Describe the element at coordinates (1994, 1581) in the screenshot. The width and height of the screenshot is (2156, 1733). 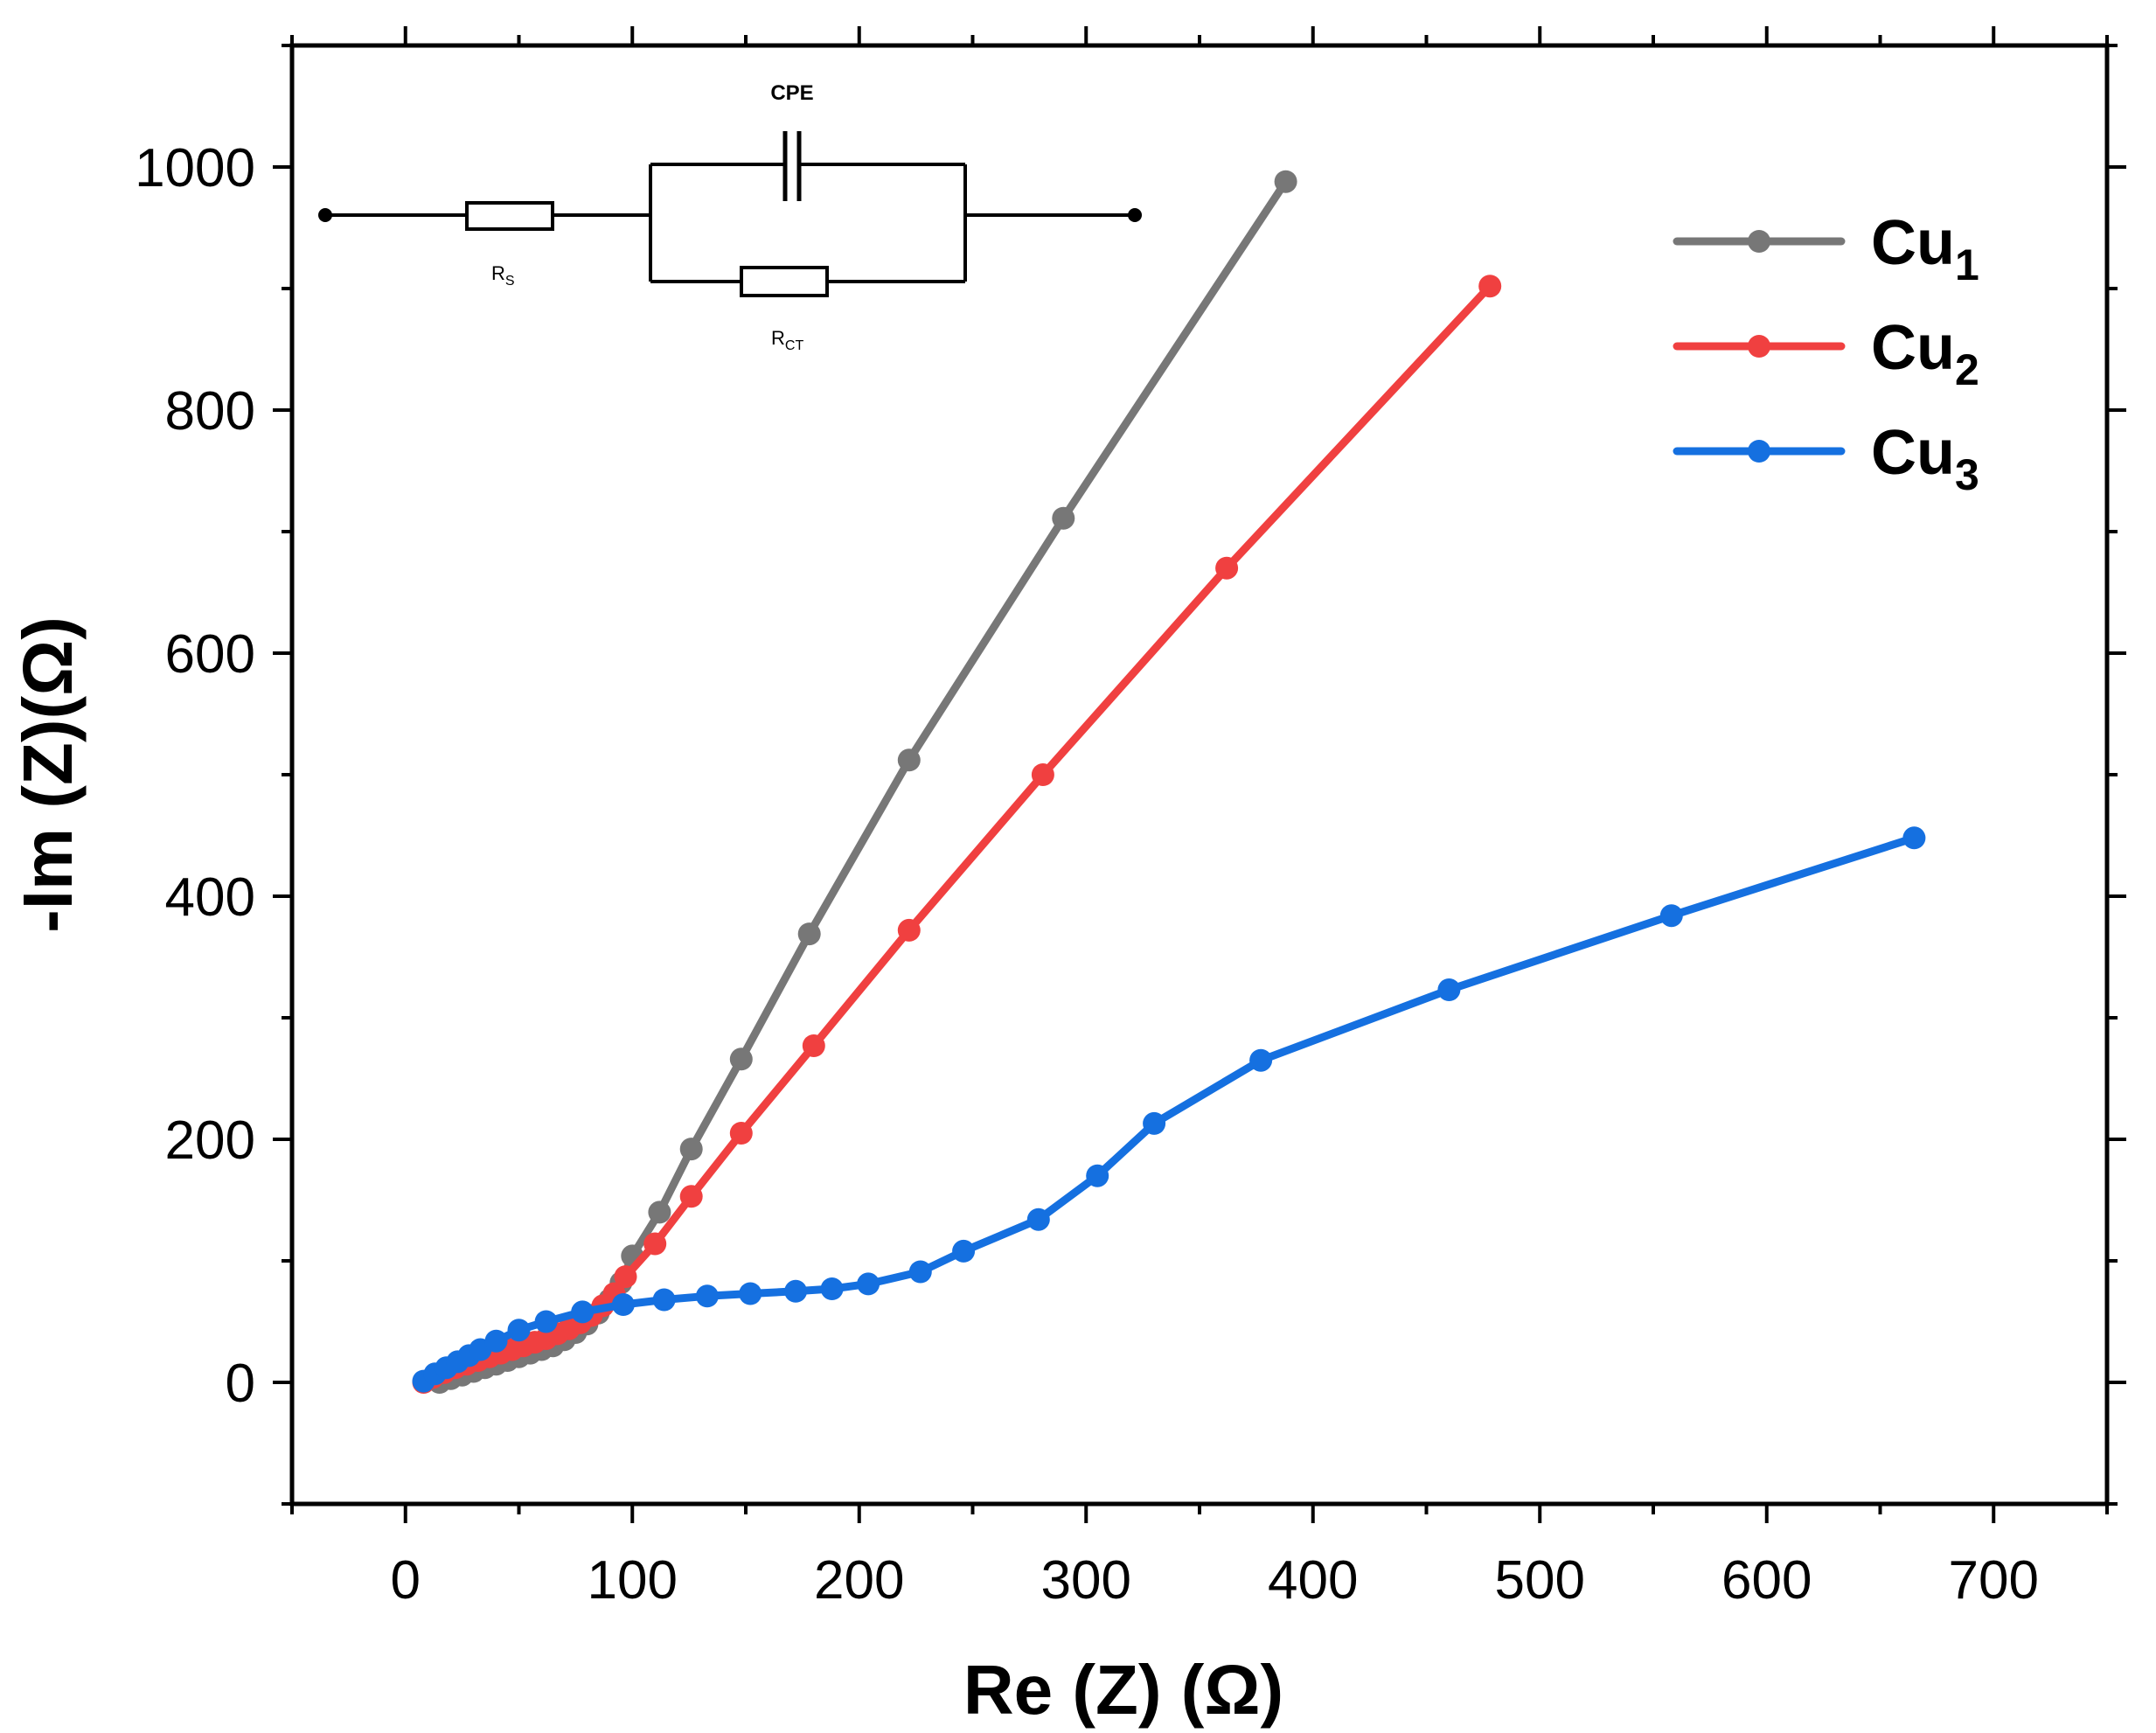
I see `x-tick-label: 700` at that location.